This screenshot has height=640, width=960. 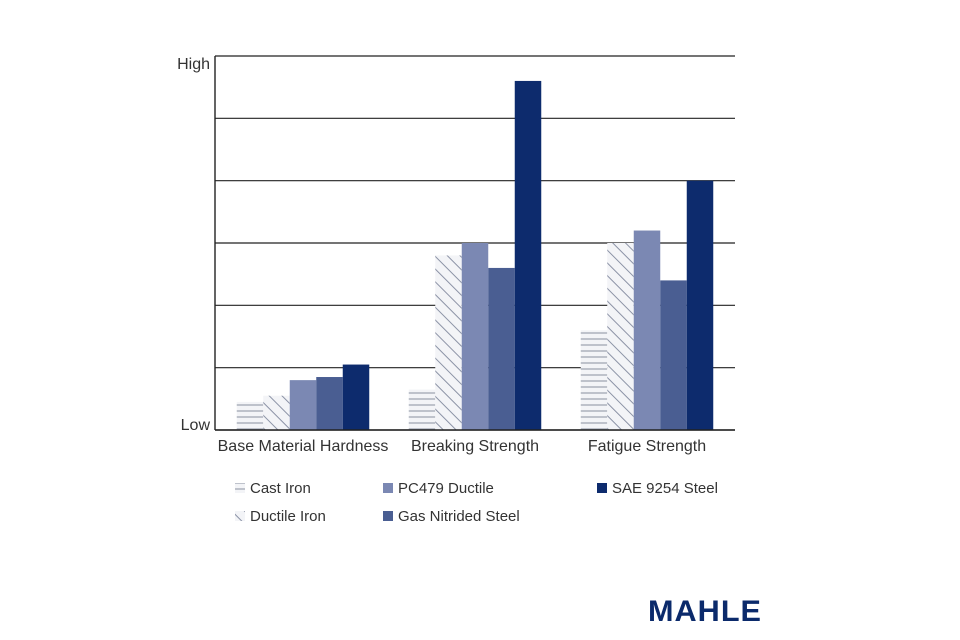 I want to click on y-tick-labels: High Low, so click(x=193, y=245).